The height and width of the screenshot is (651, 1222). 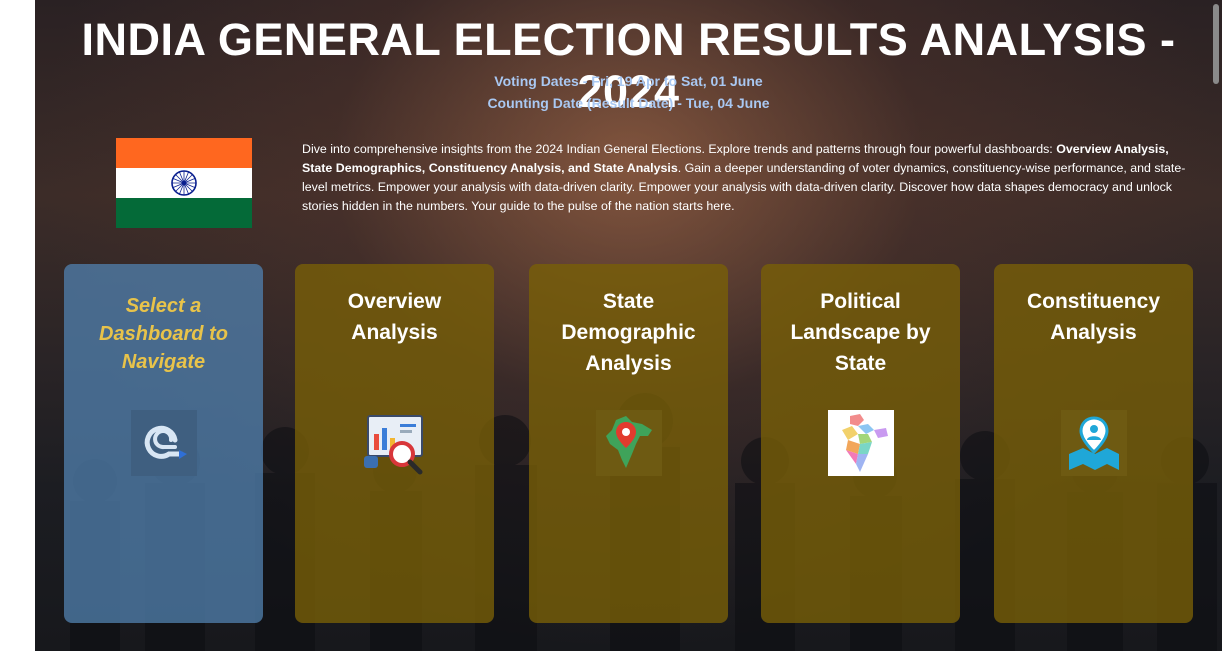 I want to click on india-states-map-icon, so click(x=861, y=443).